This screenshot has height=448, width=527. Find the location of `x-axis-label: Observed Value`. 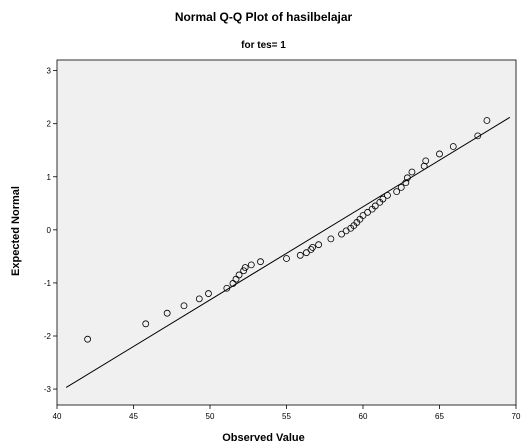

x-axis-label: Observed Value is located at coordinates (263, 438).